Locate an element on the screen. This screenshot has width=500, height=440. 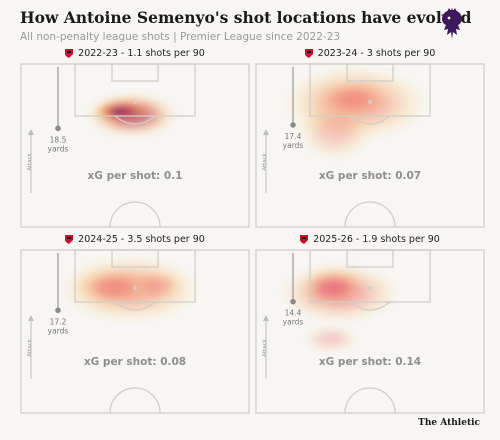
distance-label-line: 18.5 is located at coordinates (58, 139).